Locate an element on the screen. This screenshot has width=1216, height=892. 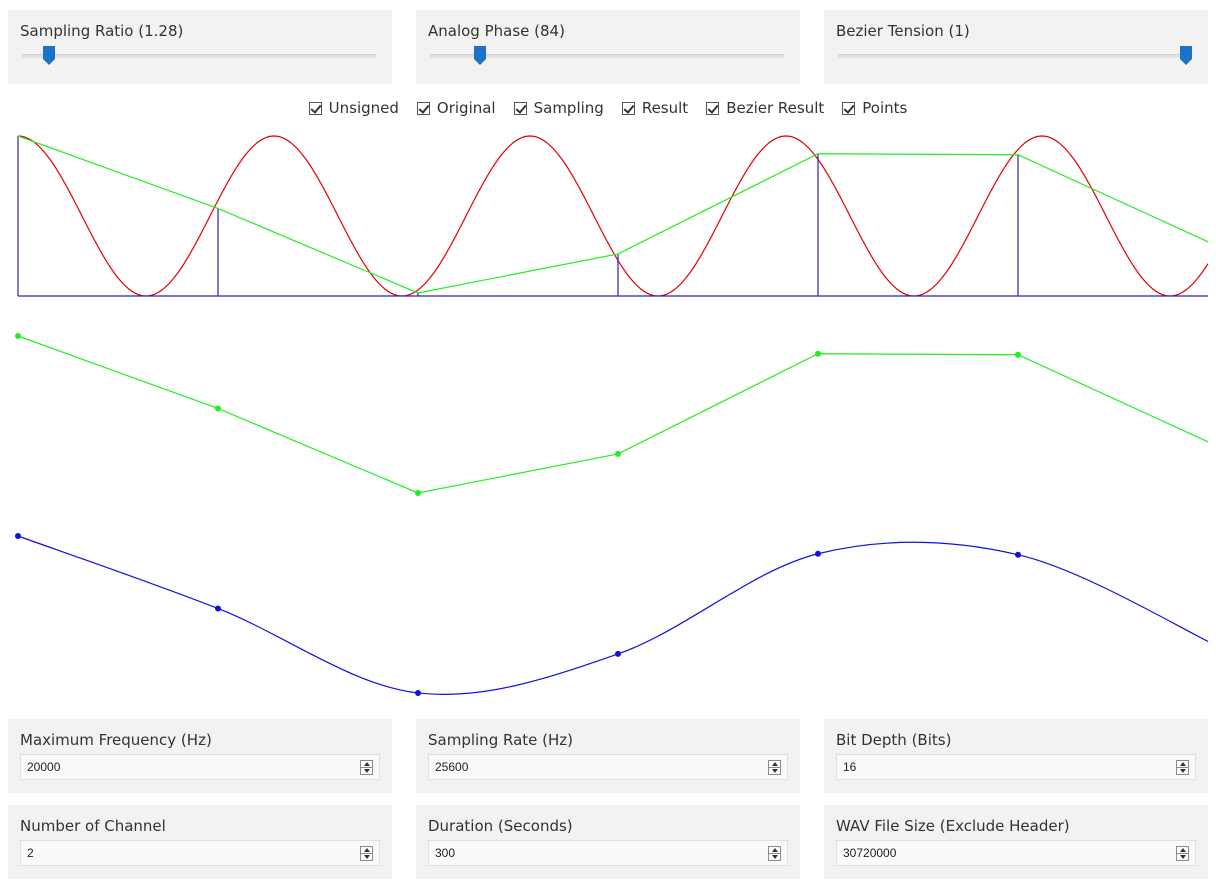
bezier-tension-label: Bezier Tension (1) is located at coordinates (903, 31).